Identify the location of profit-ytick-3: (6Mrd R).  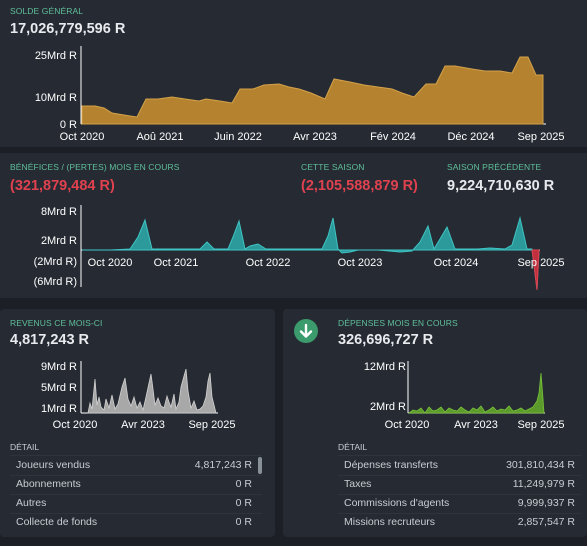
(55, 282).